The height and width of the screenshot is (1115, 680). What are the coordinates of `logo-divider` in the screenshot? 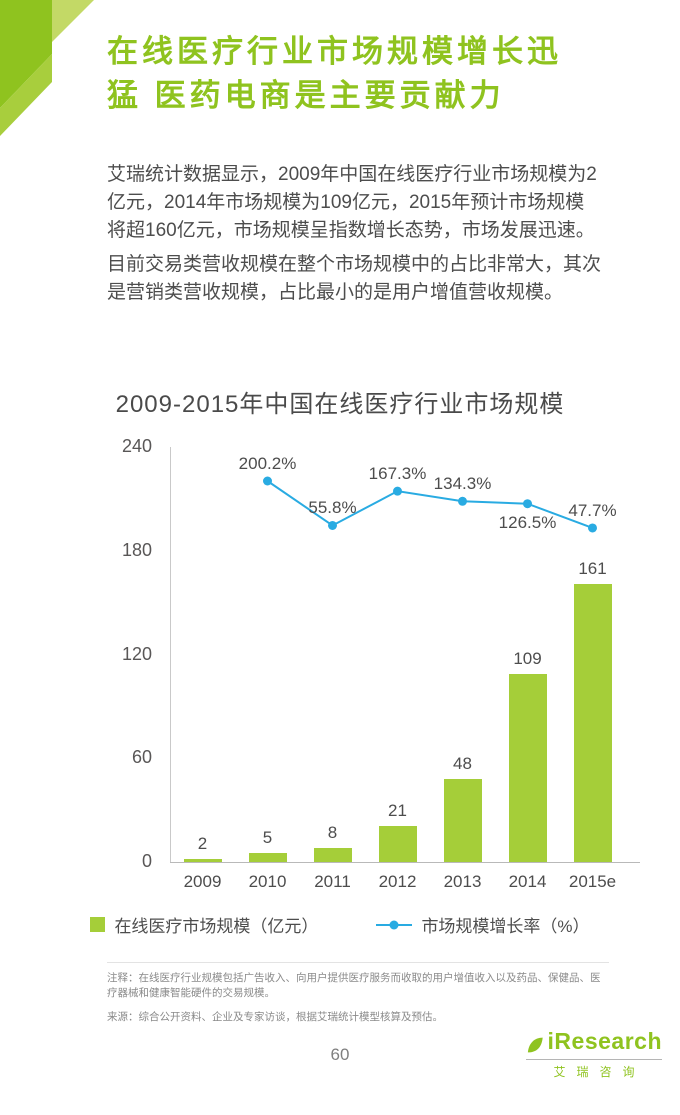 It's located at (594, 1059).